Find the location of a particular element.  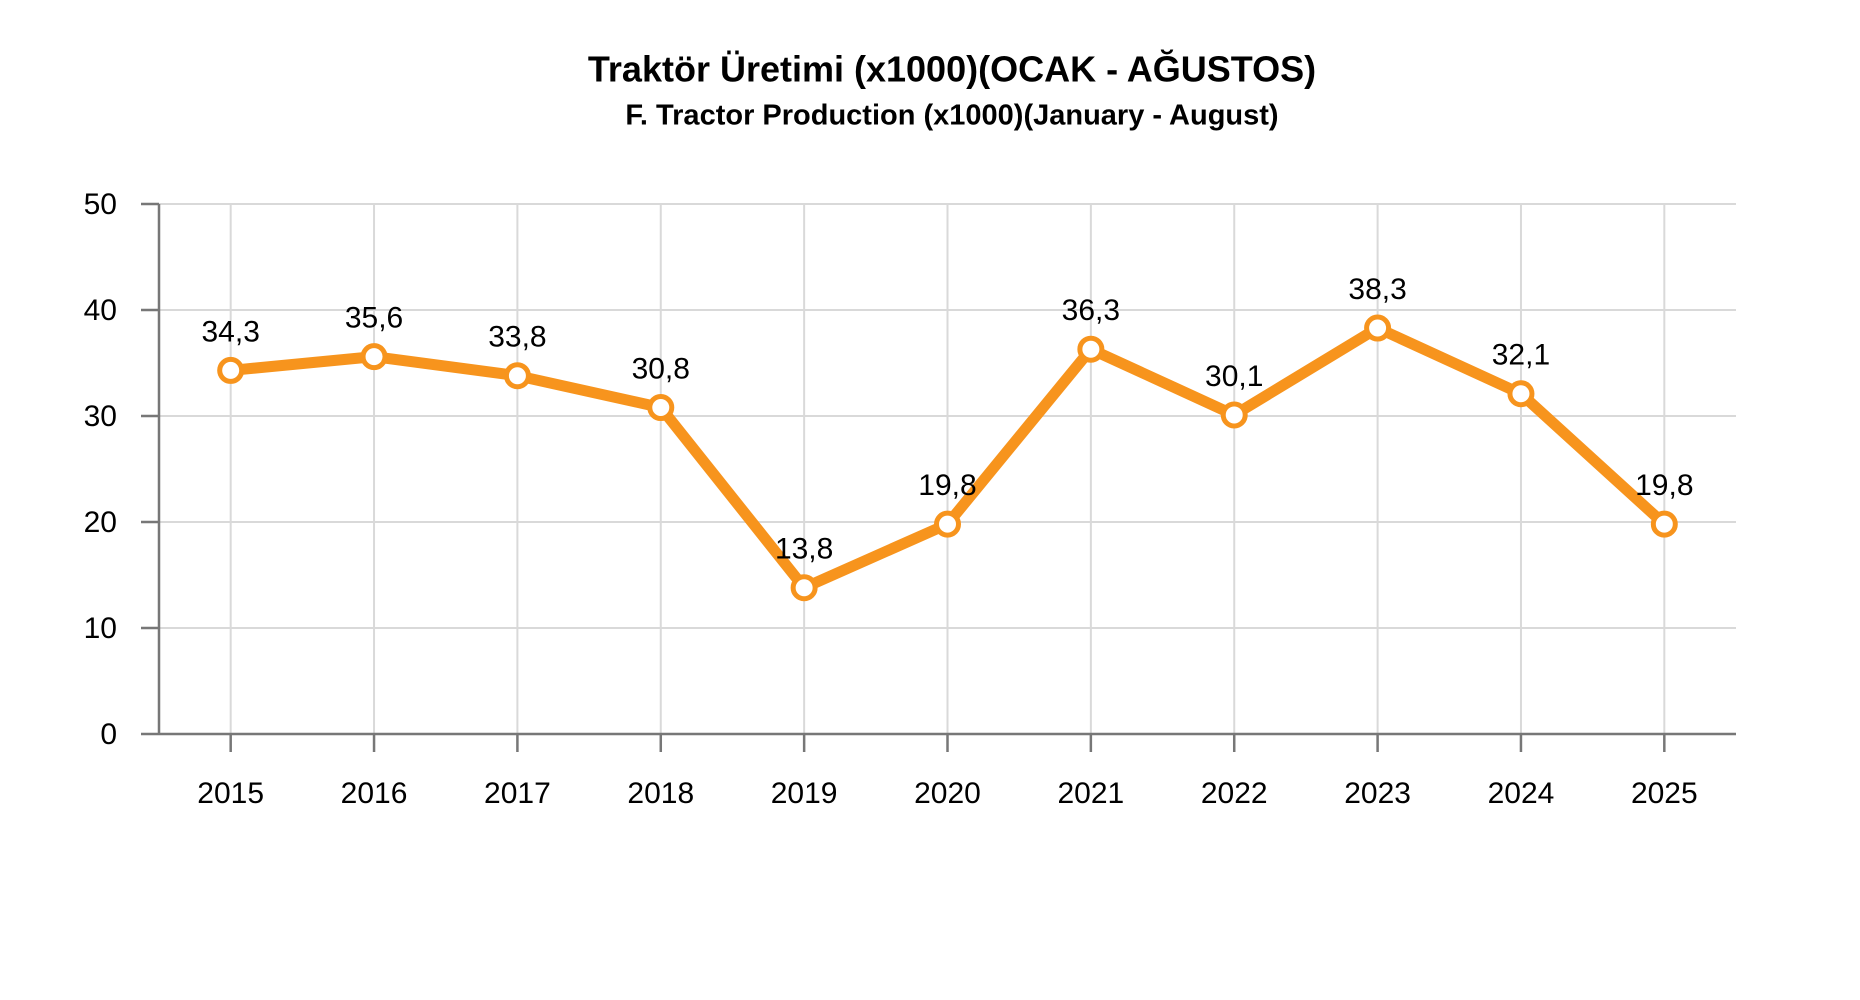

x-tick-label: 2023 is located at coordinates (1377, 793).